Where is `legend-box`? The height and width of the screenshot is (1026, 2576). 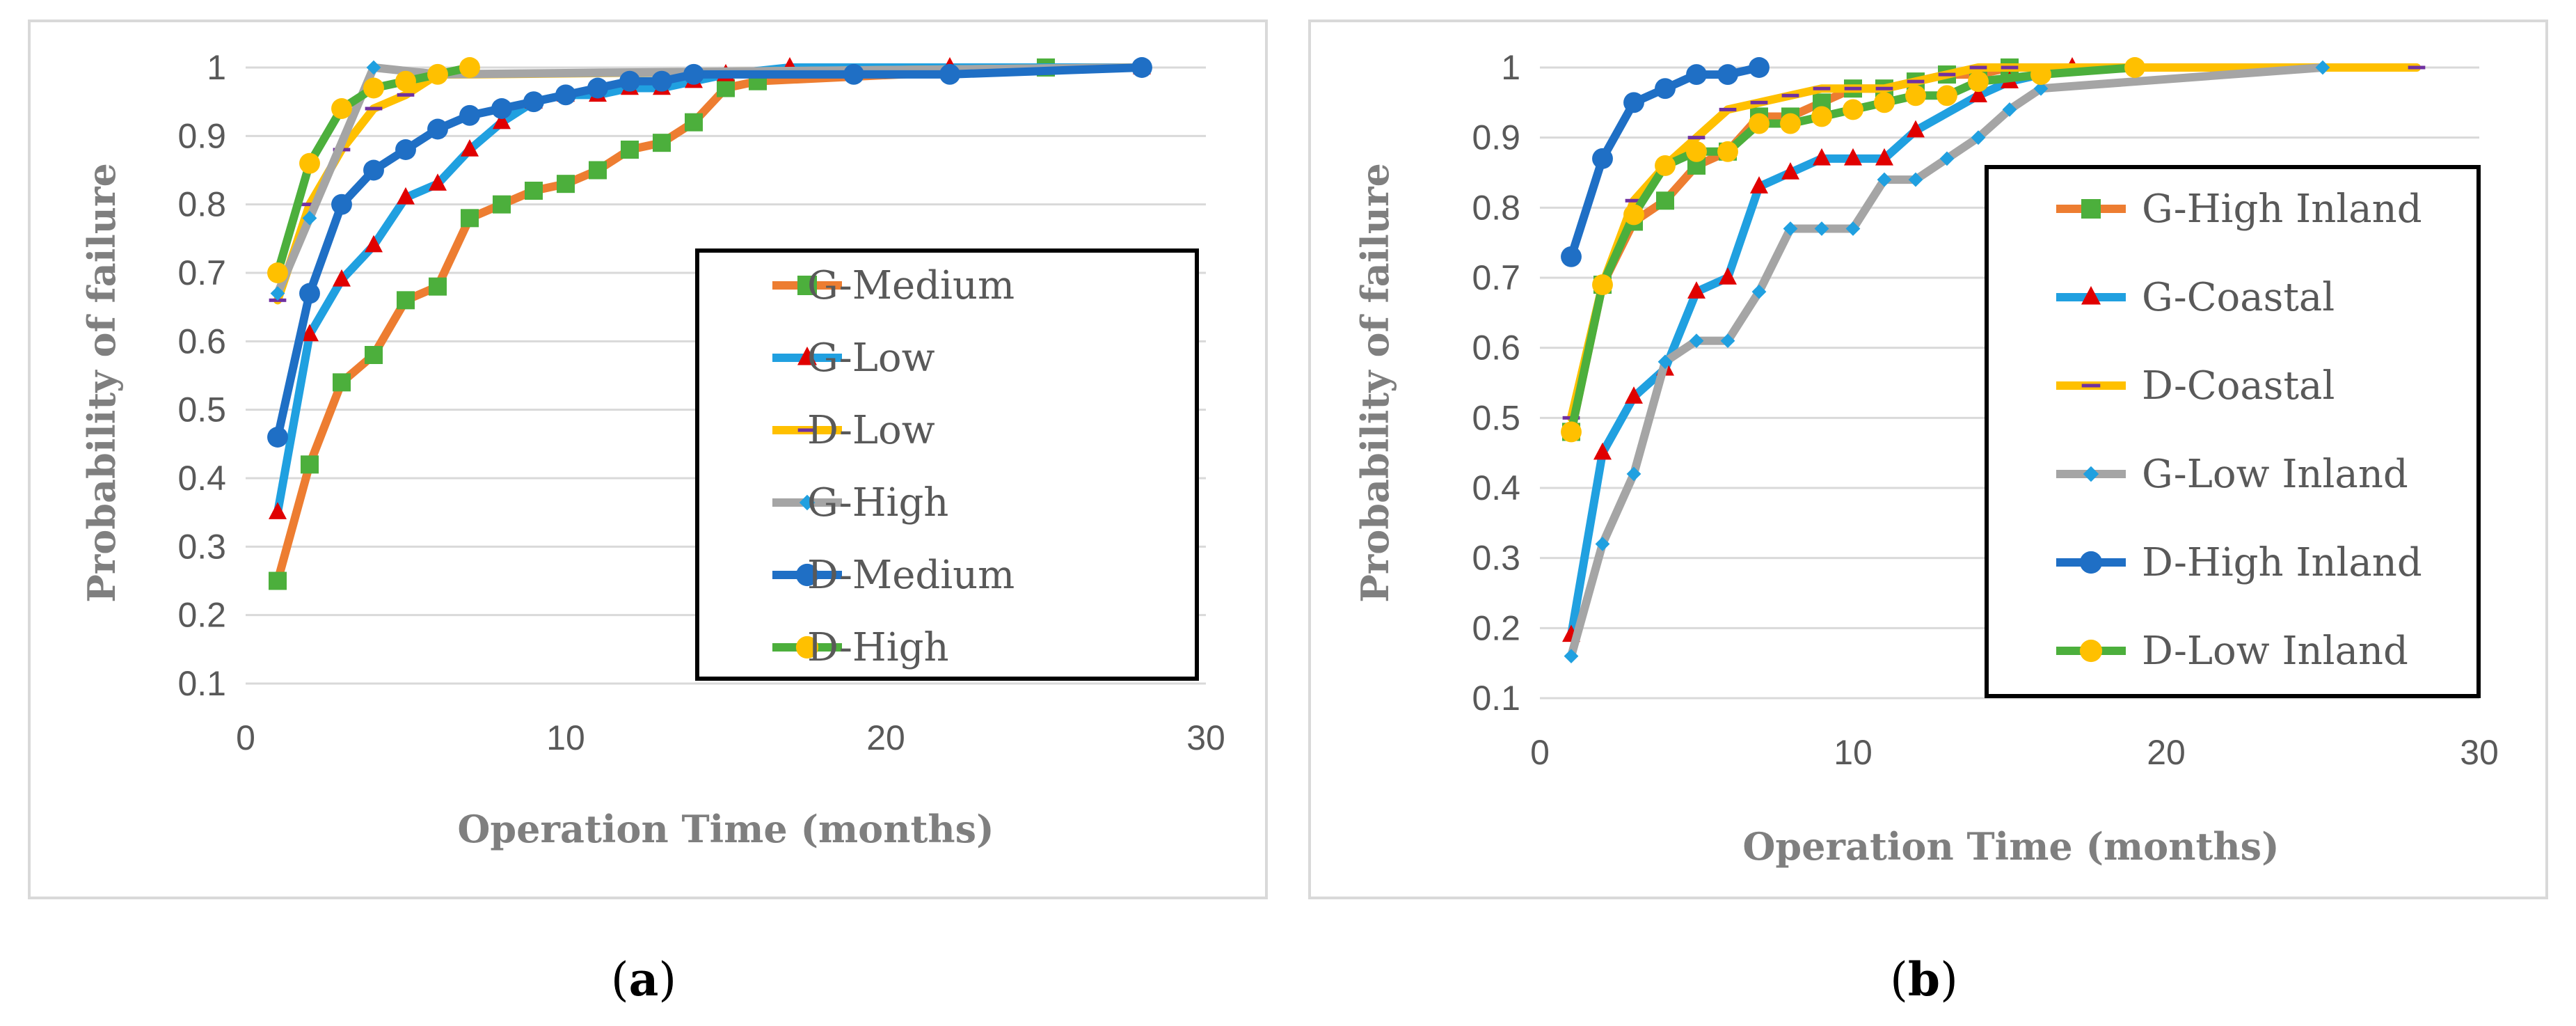
legend-box is located at coordinates (2233, 432).